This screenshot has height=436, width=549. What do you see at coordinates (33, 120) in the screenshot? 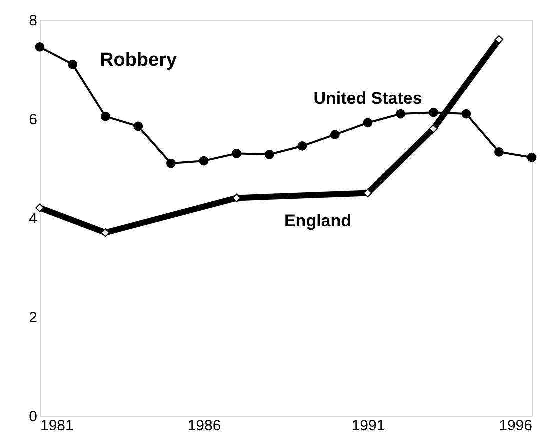
I see `y-tick-label: 6` at bounding box center [33, 120].